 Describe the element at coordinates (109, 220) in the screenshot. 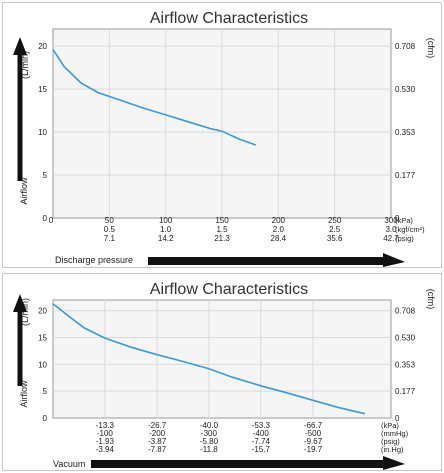

I see `x-tick-label: 50` at that location.